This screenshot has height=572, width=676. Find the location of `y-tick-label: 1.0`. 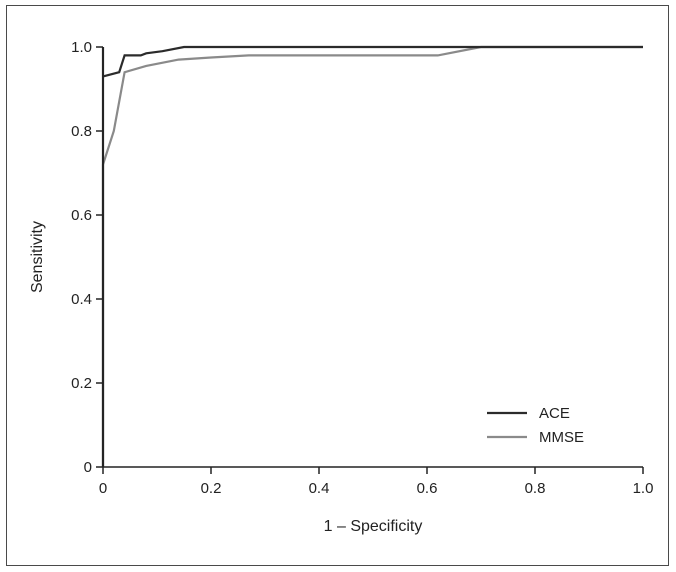

y-tick-label: 1.0 is located at coordinates (81, 47).